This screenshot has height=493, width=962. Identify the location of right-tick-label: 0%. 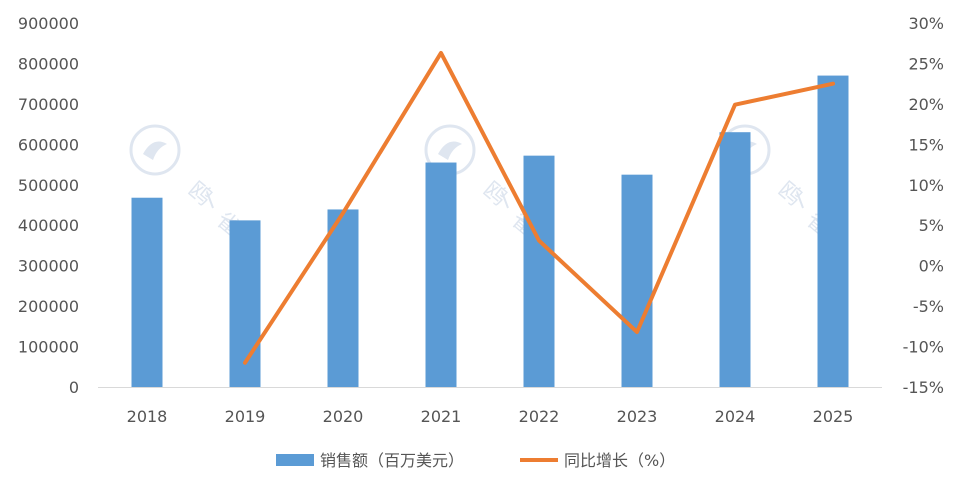
(931, 266).